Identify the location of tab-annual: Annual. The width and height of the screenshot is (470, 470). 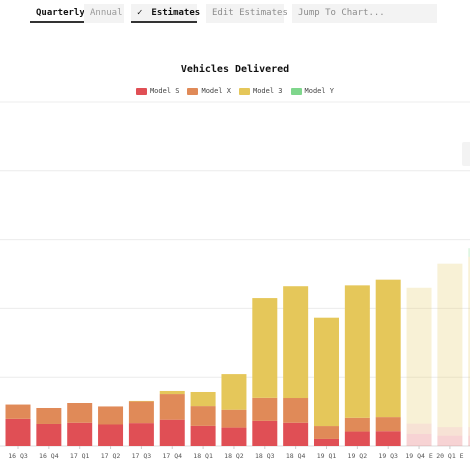
(104, 13).